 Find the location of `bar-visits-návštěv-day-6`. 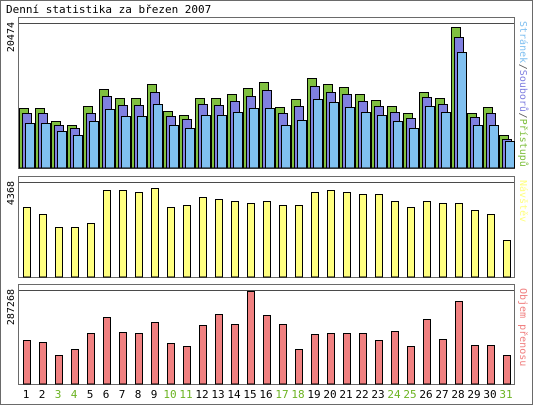

bar-visits-návštěv-day-6 is located at coordinates (107, 234).